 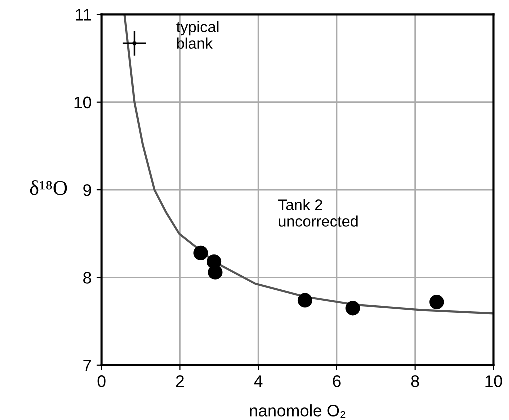 I want to click on x-tick-label: 2, so click(x=180, y=382).